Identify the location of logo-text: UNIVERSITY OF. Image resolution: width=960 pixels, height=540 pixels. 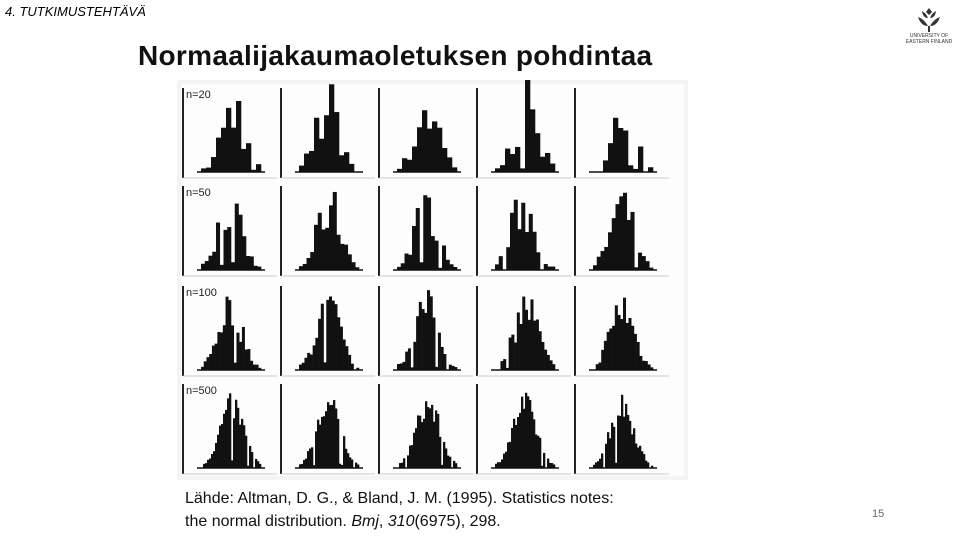
(929, 36).